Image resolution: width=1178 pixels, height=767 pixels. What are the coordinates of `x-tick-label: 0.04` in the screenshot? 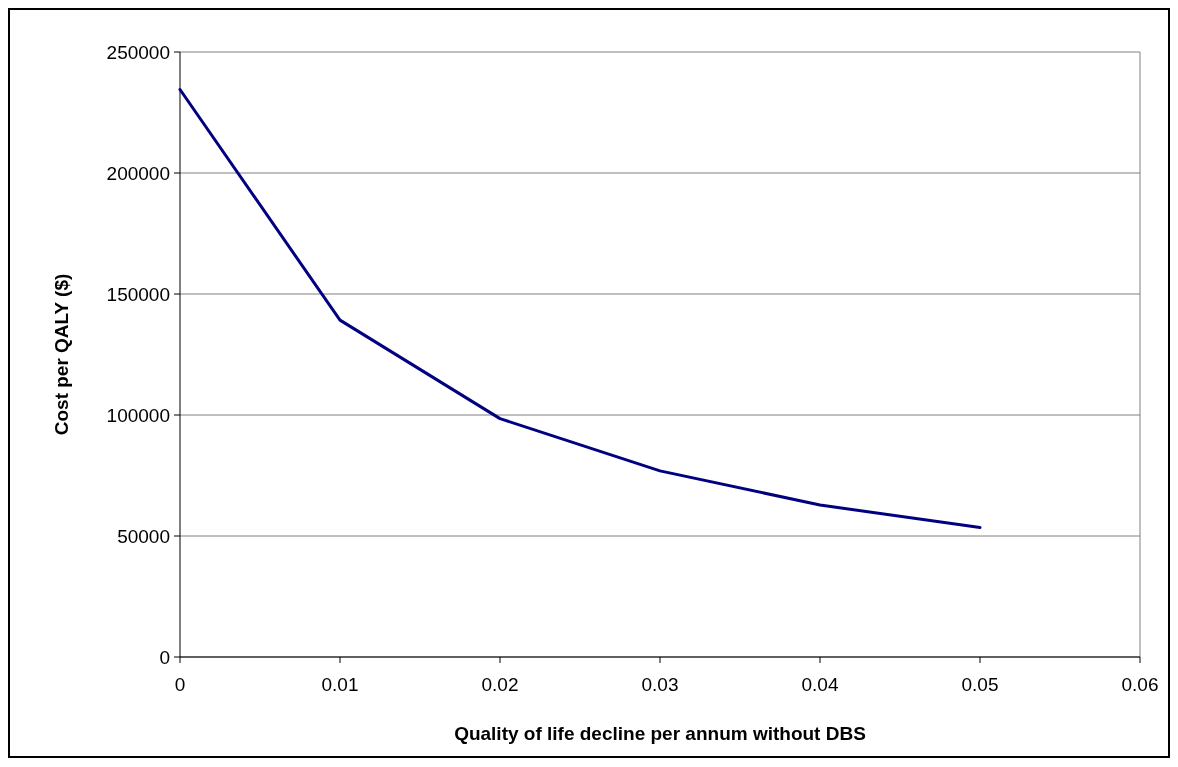 It's located at (820, 684).